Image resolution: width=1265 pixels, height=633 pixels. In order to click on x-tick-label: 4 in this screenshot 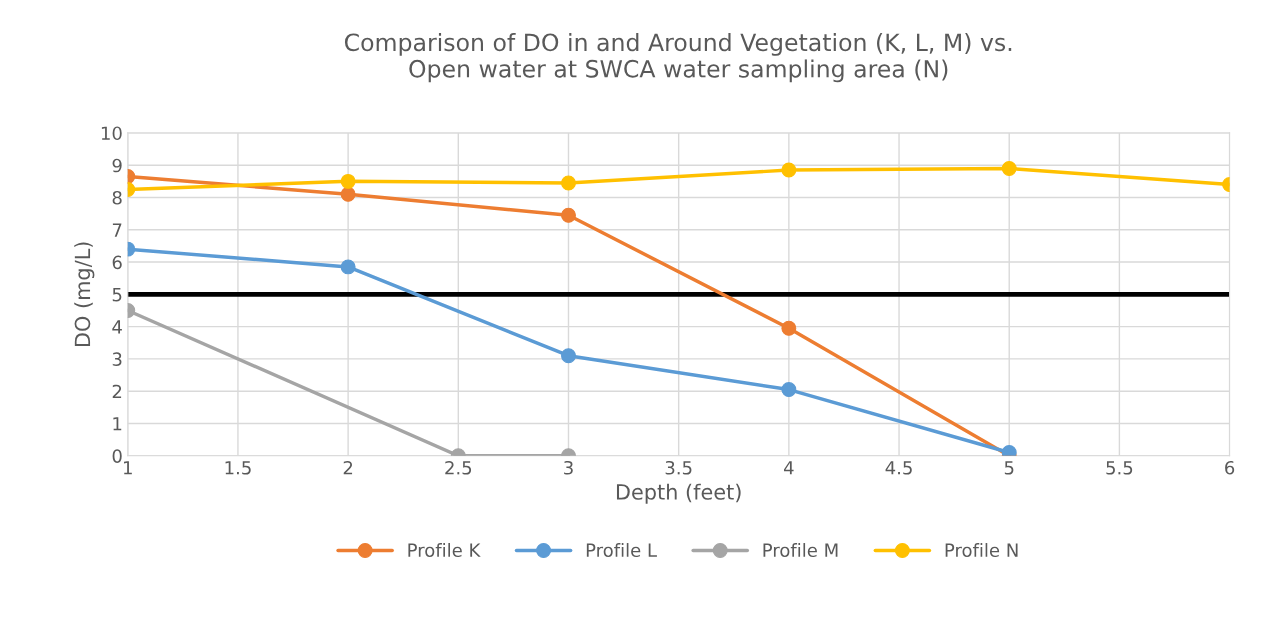, I will do `click(788, 468)`.